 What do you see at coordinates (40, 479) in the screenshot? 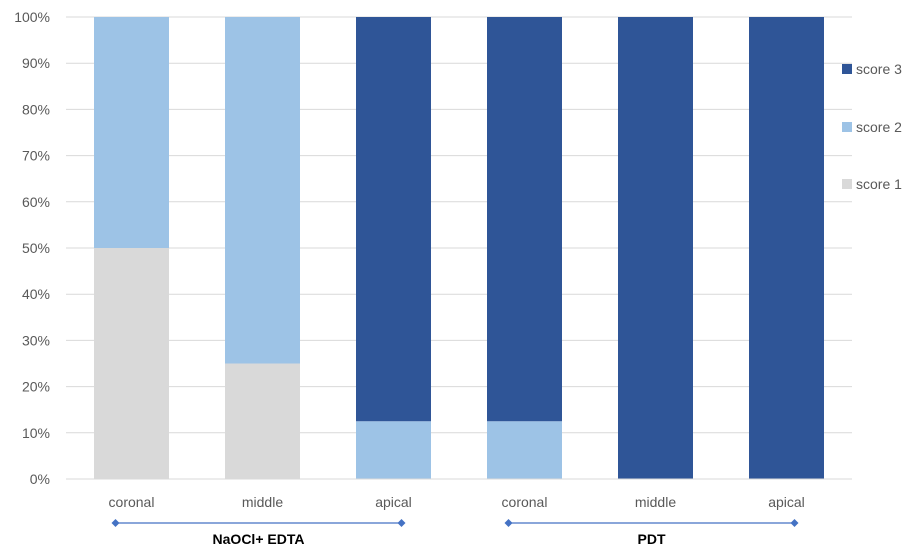
I see `y-tick-label: 0%` at bounding box center [40, 479].